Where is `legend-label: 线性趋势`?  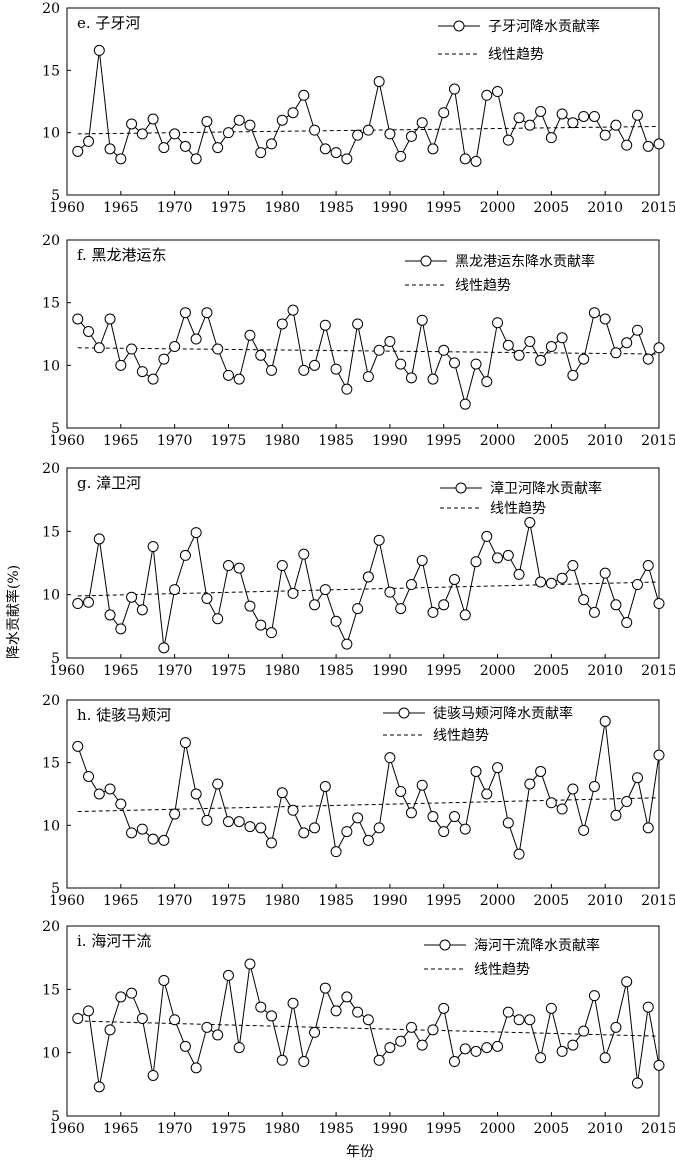
legend-label: 线性趋势 is located at coordinates (516, 55).